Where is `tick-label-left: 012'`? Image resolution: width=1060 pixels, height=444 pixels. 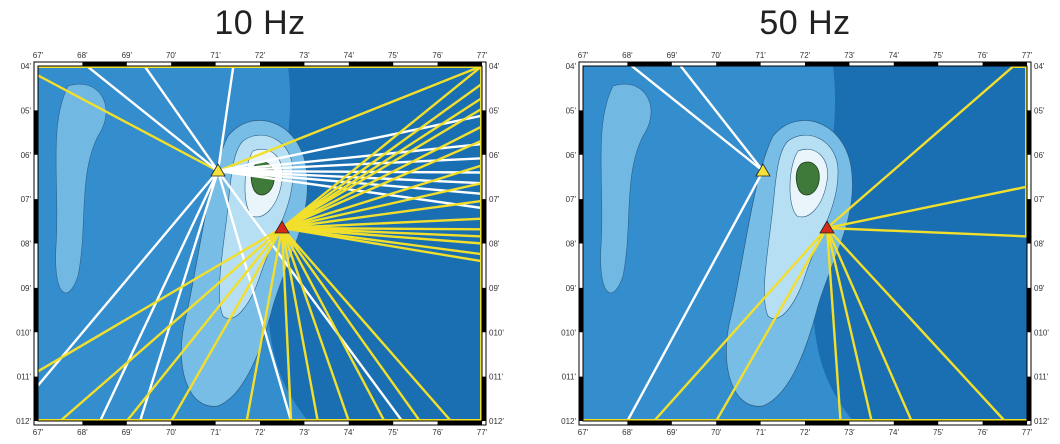
tick-label-left: 012' is located at coordinates (568, 421).